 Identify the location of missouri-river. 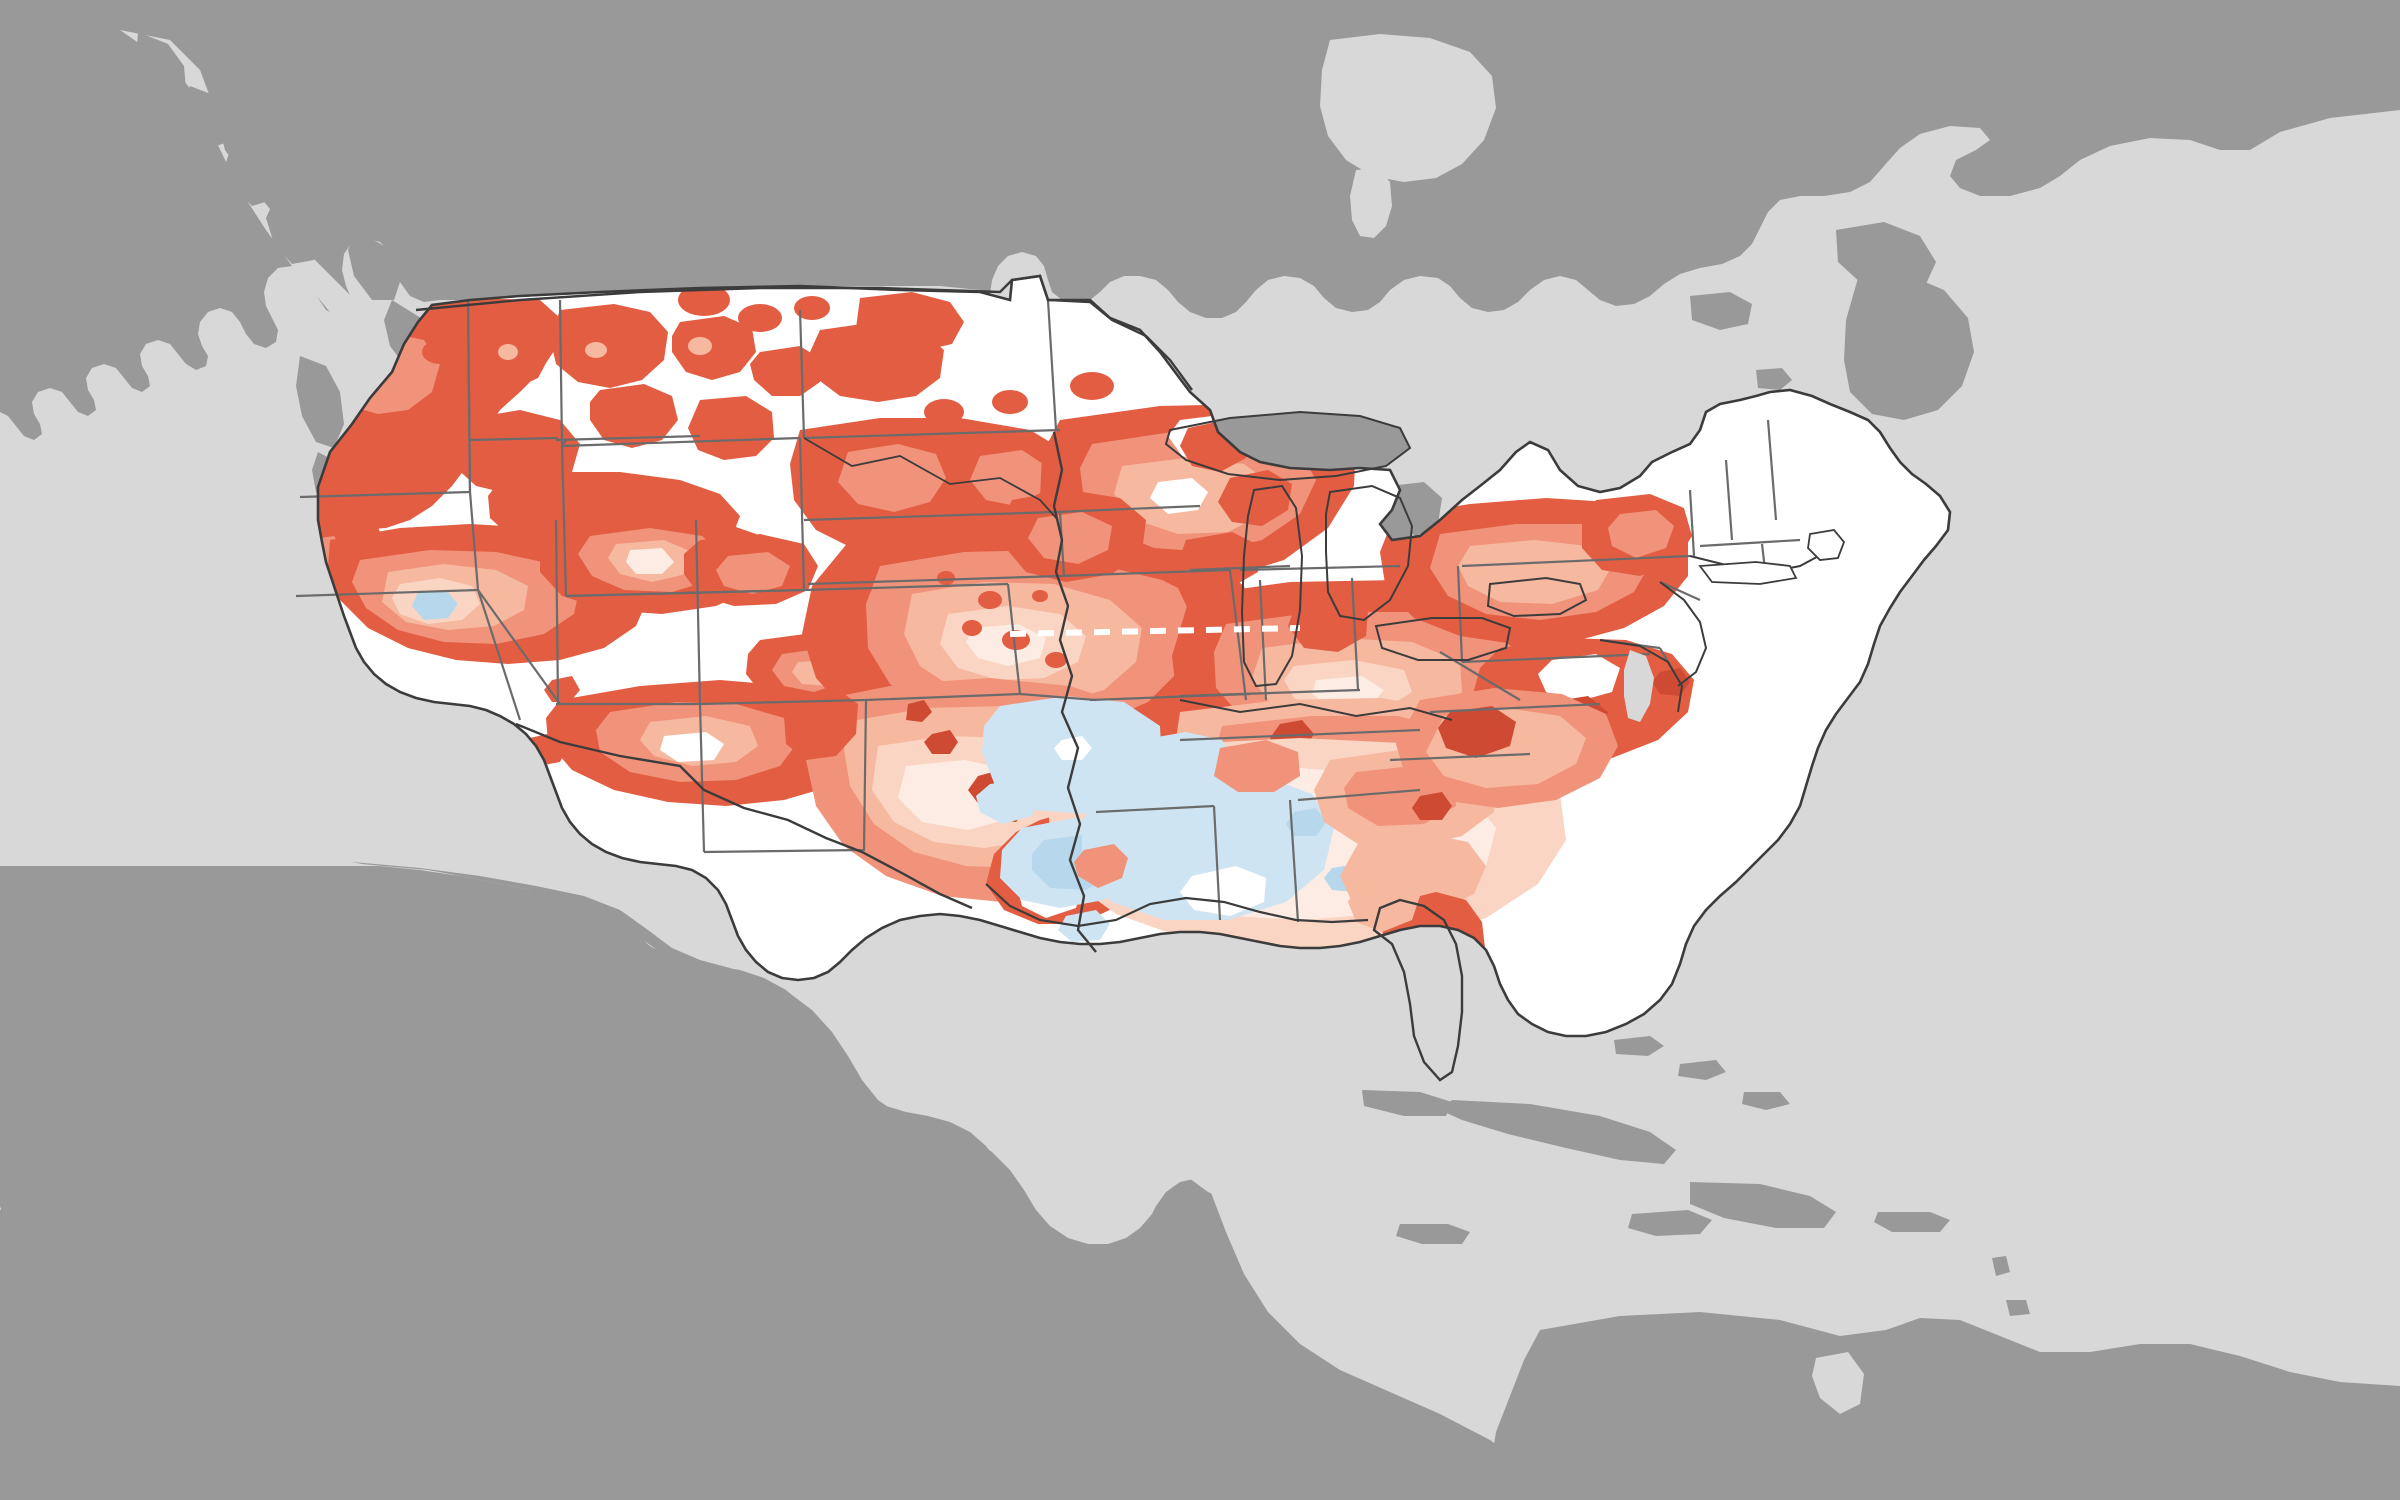
(931, 479).